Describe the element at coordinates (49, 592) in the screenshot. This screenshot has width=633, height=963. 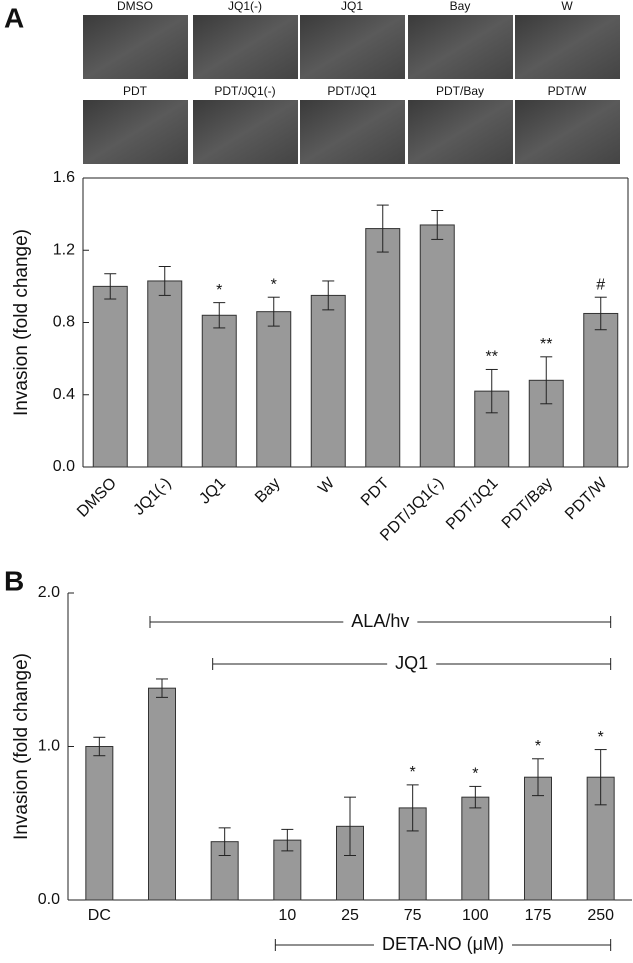
I see `y-tick-label: 2.0` at that location.